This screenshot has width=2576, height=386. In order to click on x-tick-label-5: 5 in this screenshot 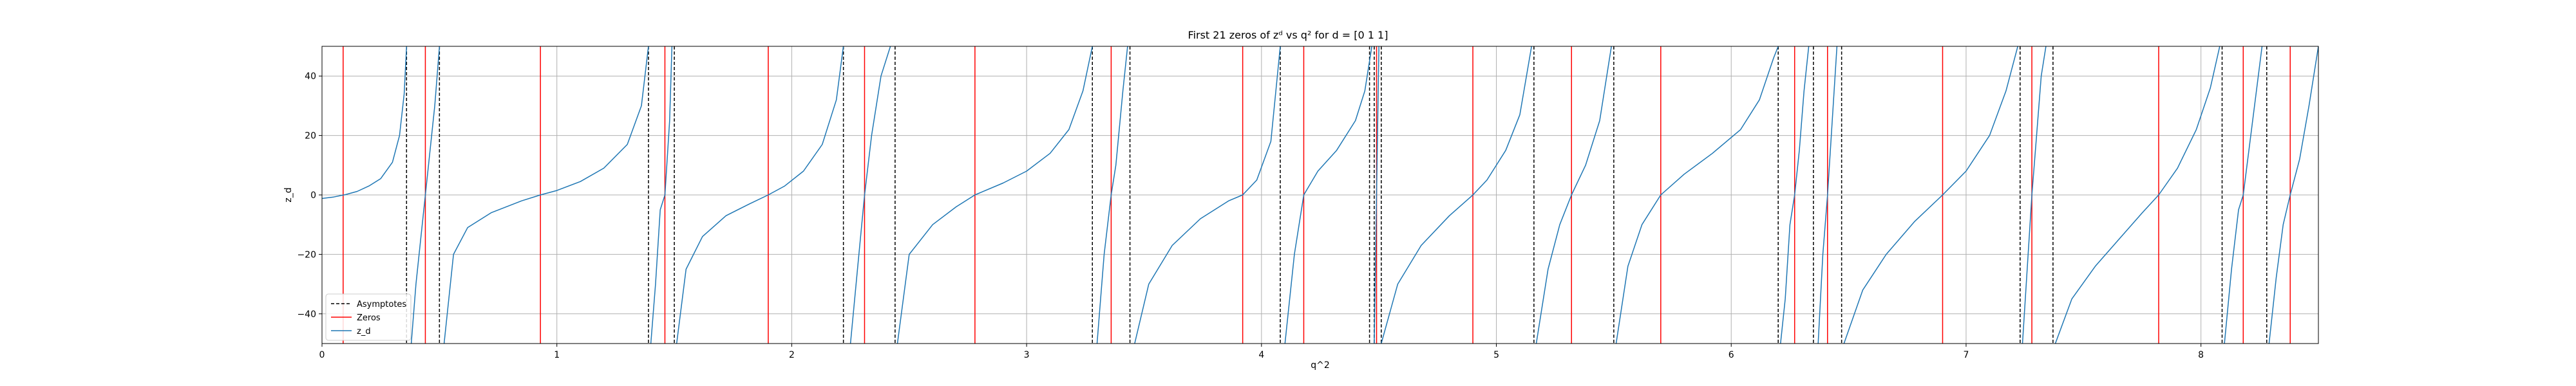, I will do `click(1496, 355)`.